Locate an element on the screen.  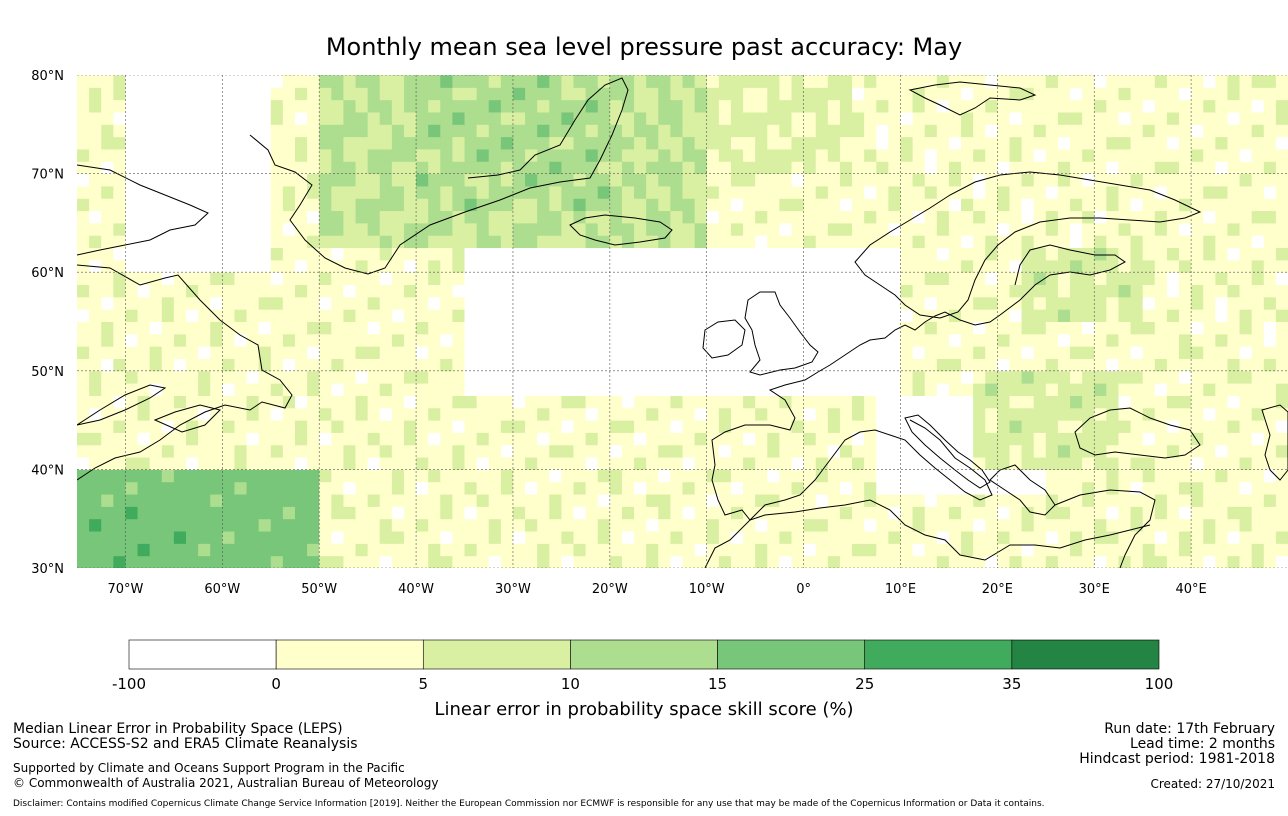
colorbar-tick-label: 5 is located at coordinates (424, 684).